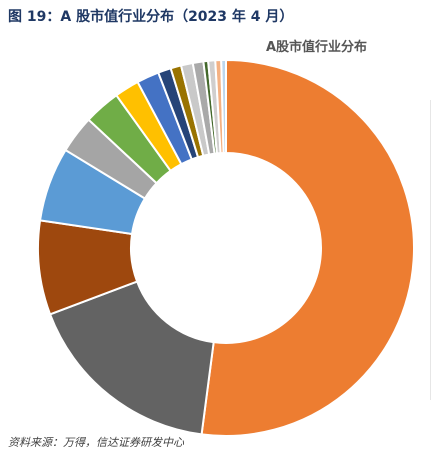  I want to click on figure-caption: 图 19：A 股市值行业分布（2023 年 4 月）, so click(151, 17).